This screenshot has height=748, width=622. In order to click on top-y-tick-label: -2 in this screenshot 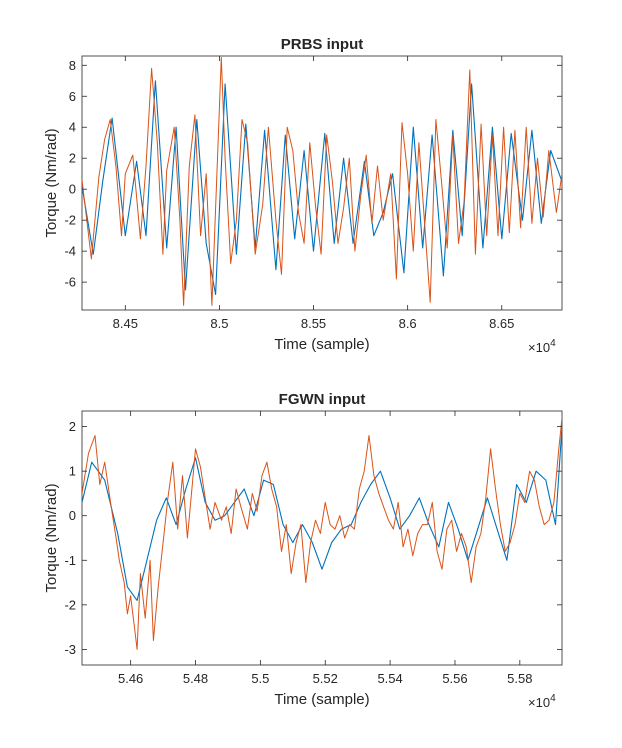, I will do `click(70, 220)`.